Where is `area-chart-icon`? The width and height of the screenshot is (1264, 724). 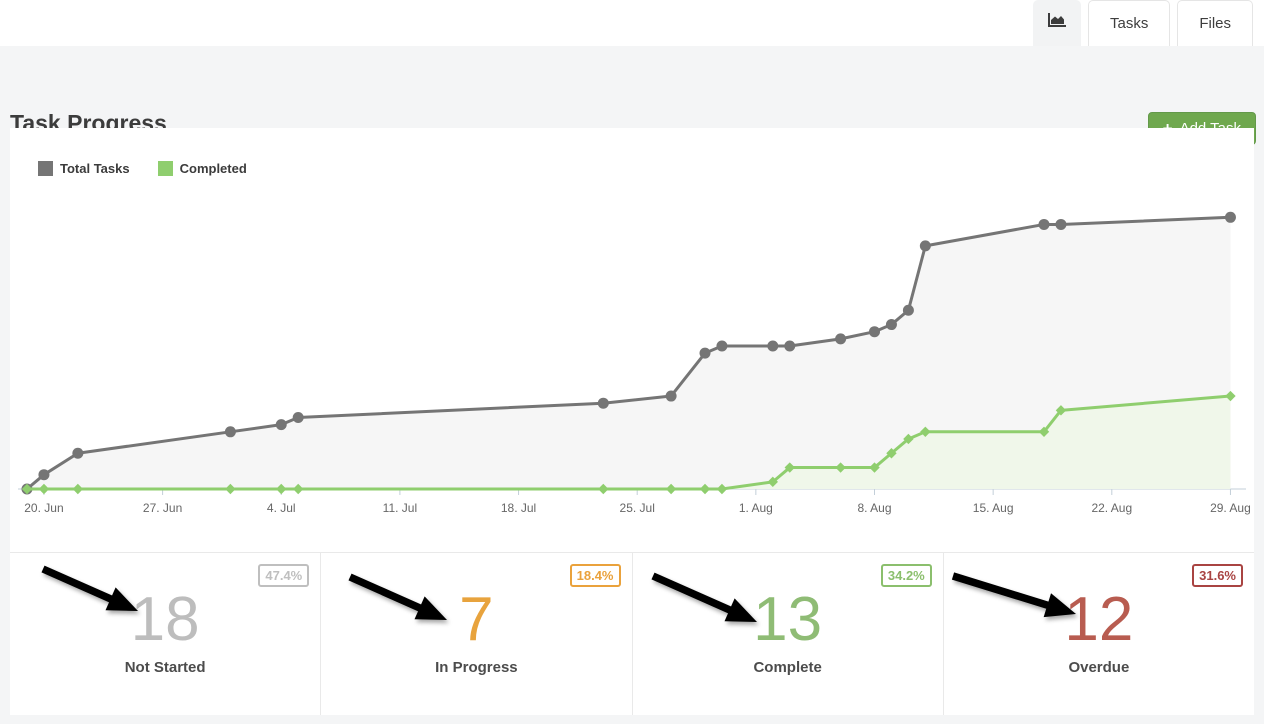 area-chart-icon is located at coordinates (1057, 23).